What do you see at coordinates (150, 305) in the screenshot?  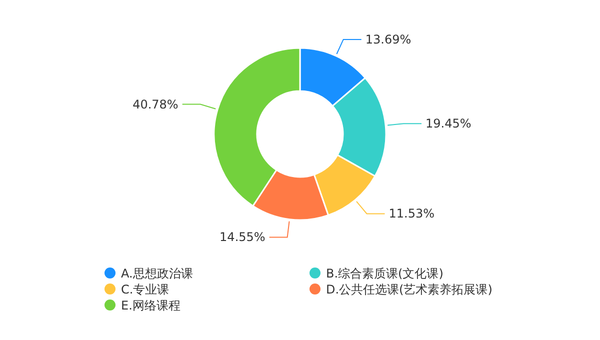 I see `legend-label: E.网络课程` at bounding box center [150, 305].